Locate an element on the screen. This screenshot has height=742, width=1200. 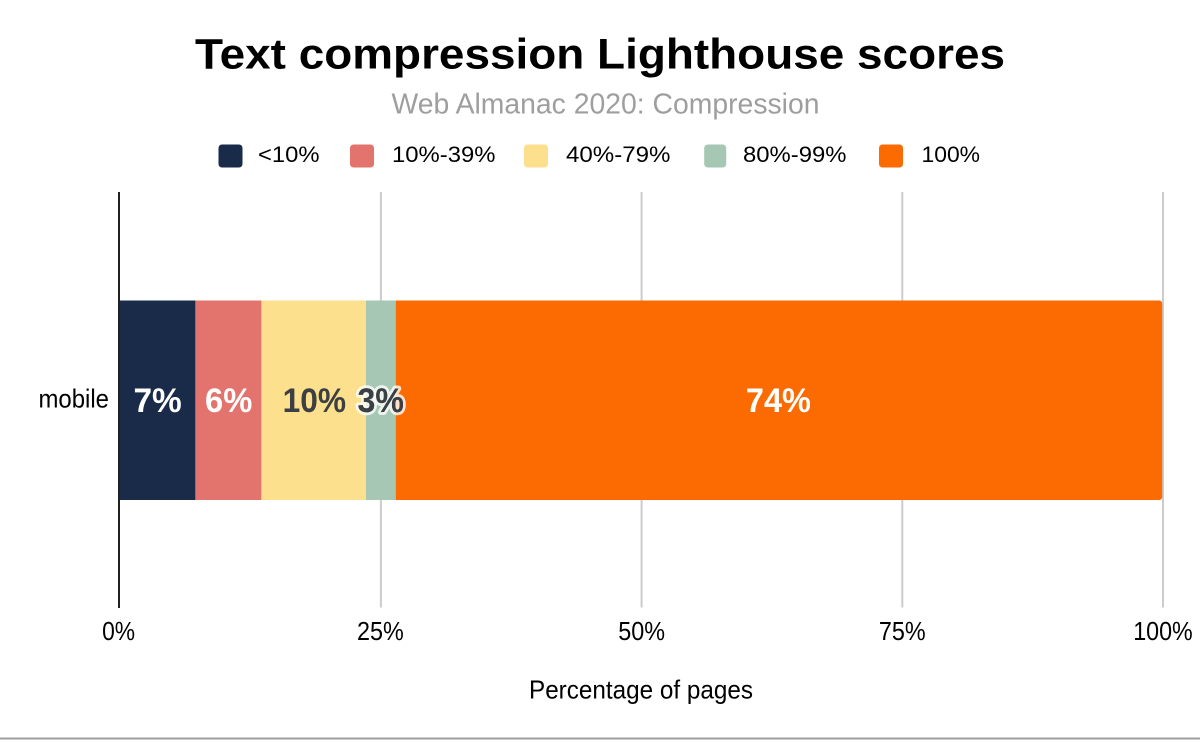
svg-text: 75% is located at coordinates (902, 632).